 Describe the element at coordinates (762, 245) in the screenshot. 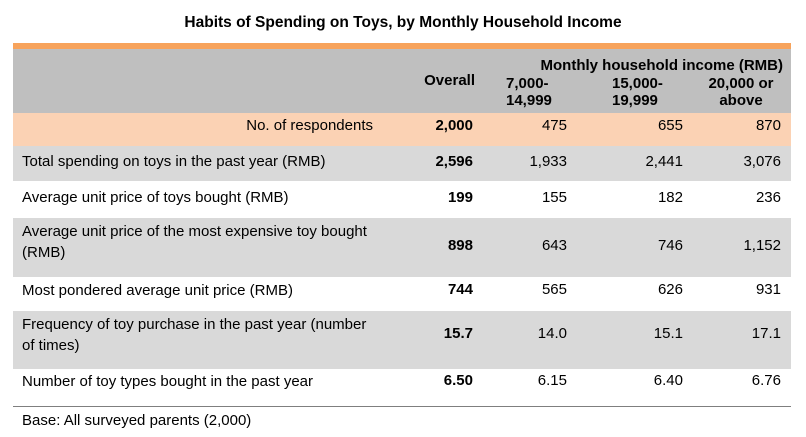

I see `cell-income-20000: 1,152` at that location.